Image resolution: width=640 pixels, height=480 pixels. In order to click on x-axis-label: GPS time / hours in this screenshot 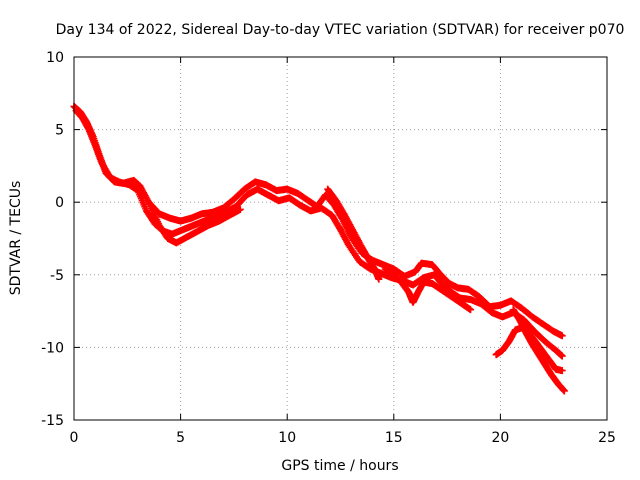, I will do `click(339, 466)`.